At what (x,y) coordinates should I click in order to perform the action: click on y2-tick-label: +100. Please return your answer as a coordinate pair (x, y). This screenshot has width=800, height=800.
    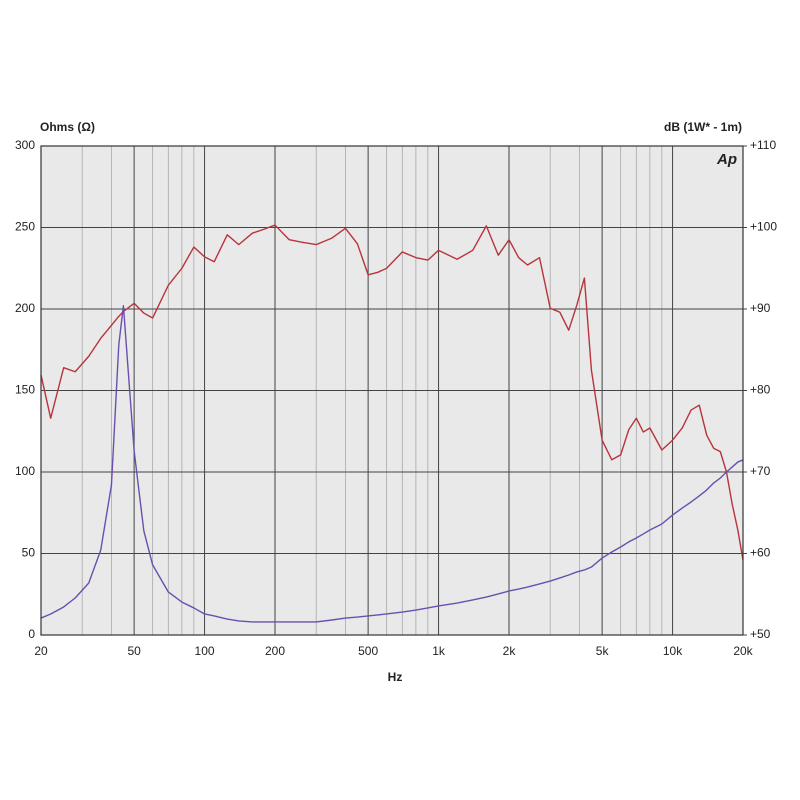
    Looking at the image, I should click on (763, 227).